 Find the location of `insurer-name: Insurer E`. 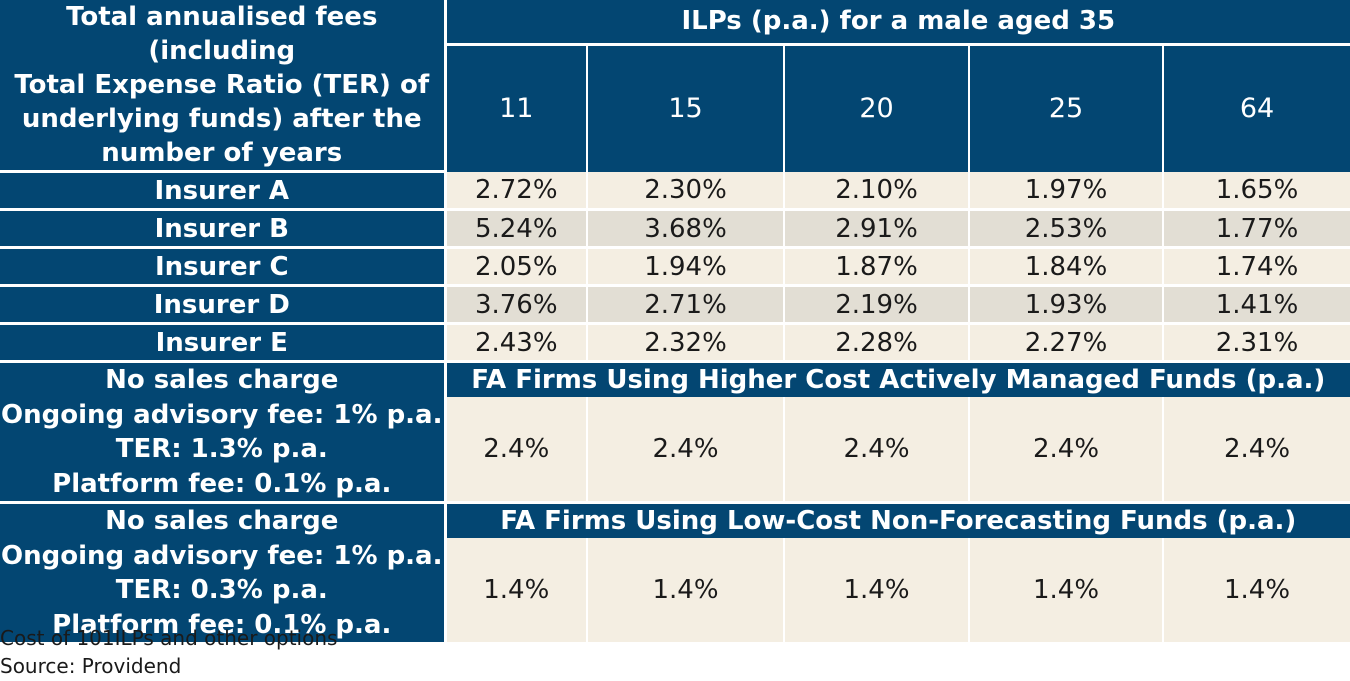

insurer-name: Insurer E is located at coordinates (223, 343).